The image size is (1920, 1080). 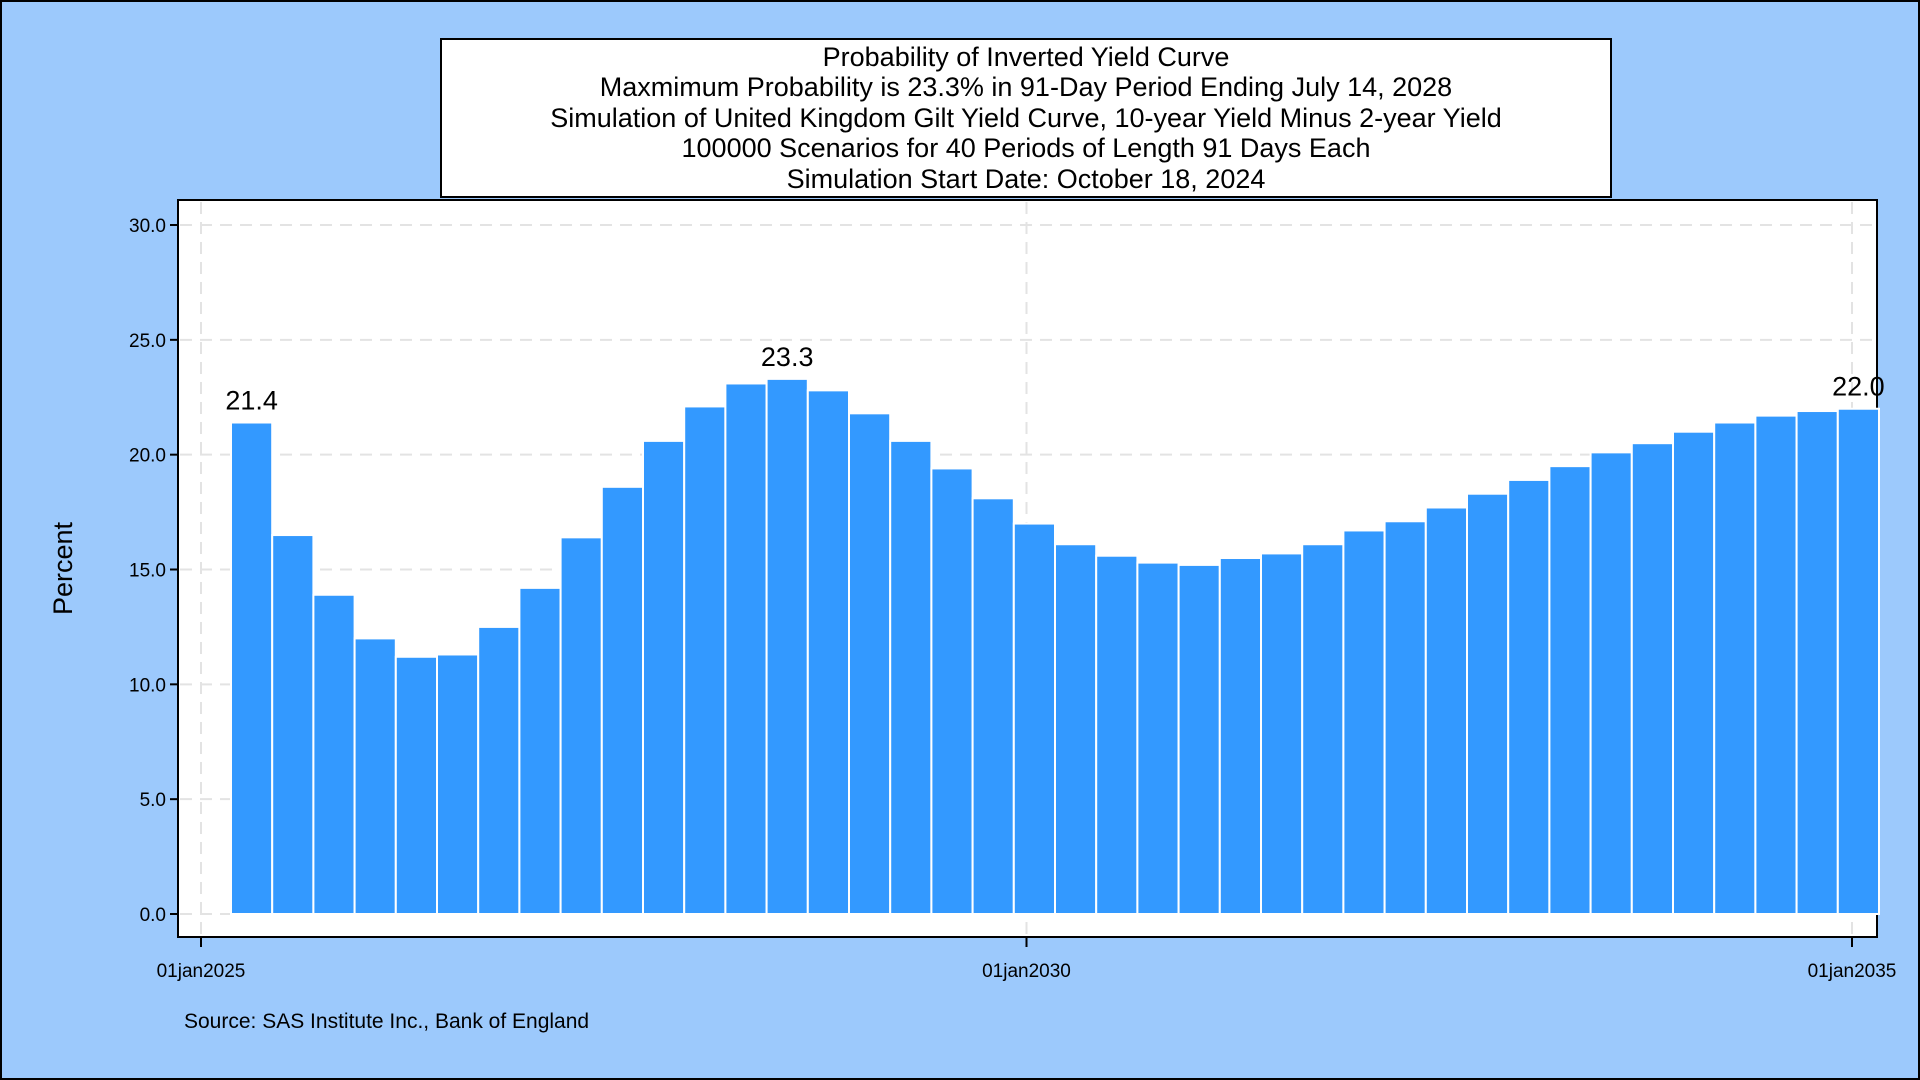 What do you see at coordinates (147, 571) in the screenshot?
I see `y-tick-label: 15.0` at bounding box center [147, 571].